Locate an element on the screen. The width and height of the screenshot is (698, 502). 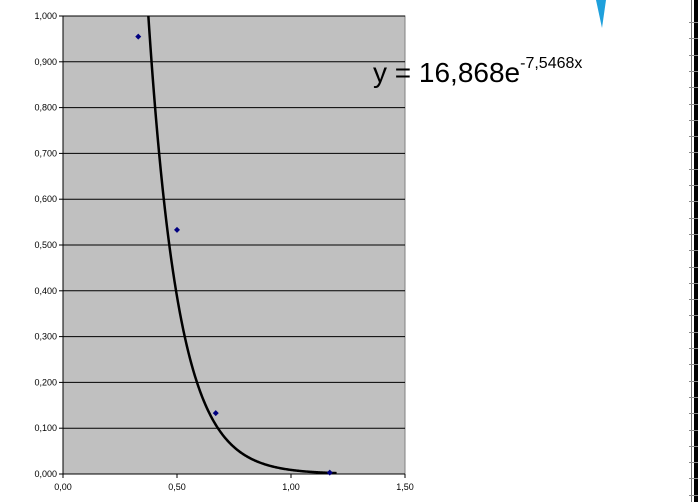
x-tick-label: 1,00 is located at coordinates (291, 487).